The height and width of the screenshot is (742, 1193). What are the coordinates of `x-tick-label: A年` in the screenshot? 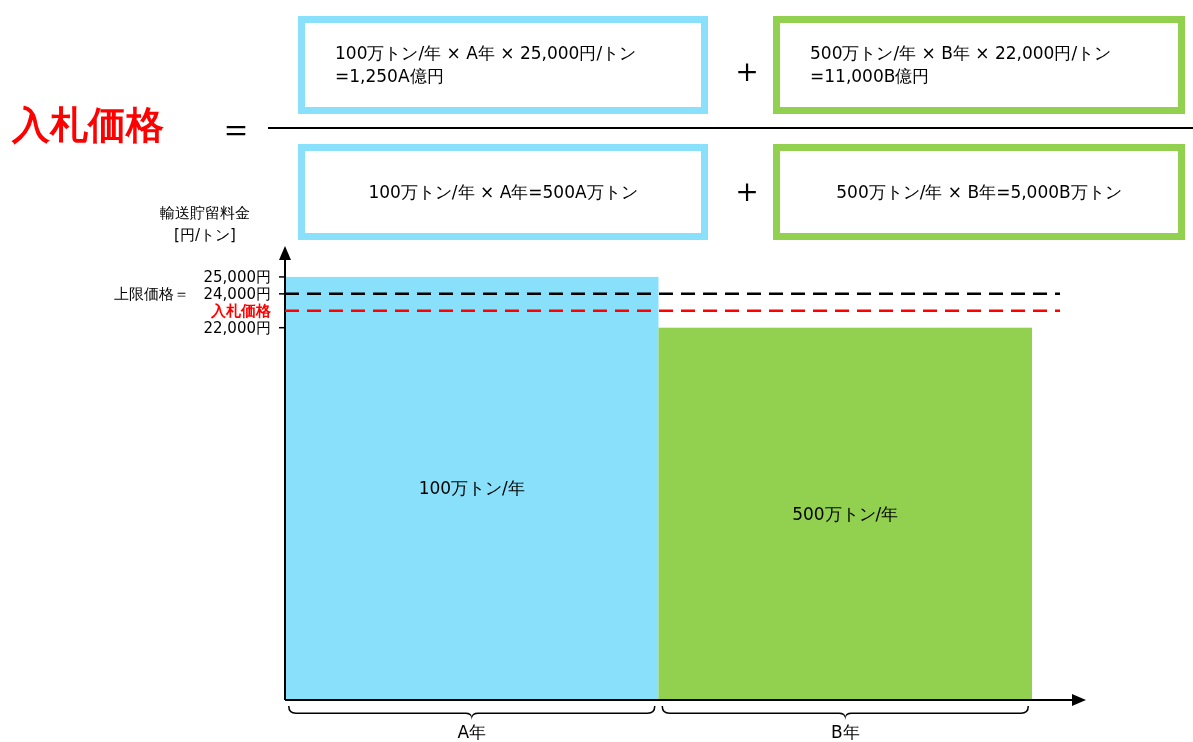 It's located at (472, 732).